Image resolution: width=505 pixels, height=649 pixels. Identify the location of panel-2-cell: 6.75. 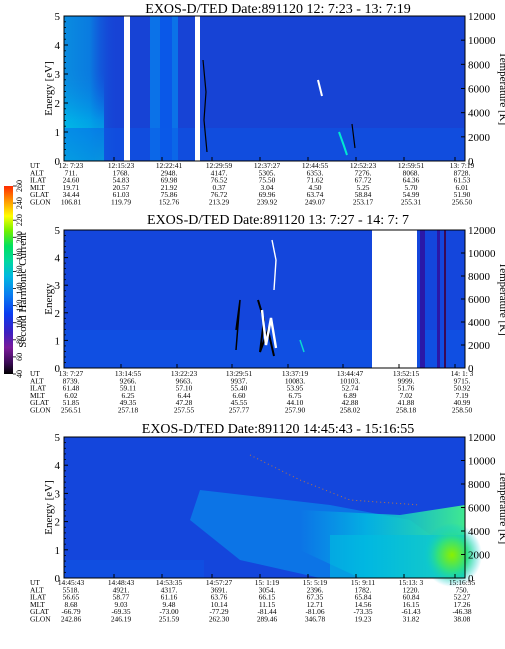
(295, 395).